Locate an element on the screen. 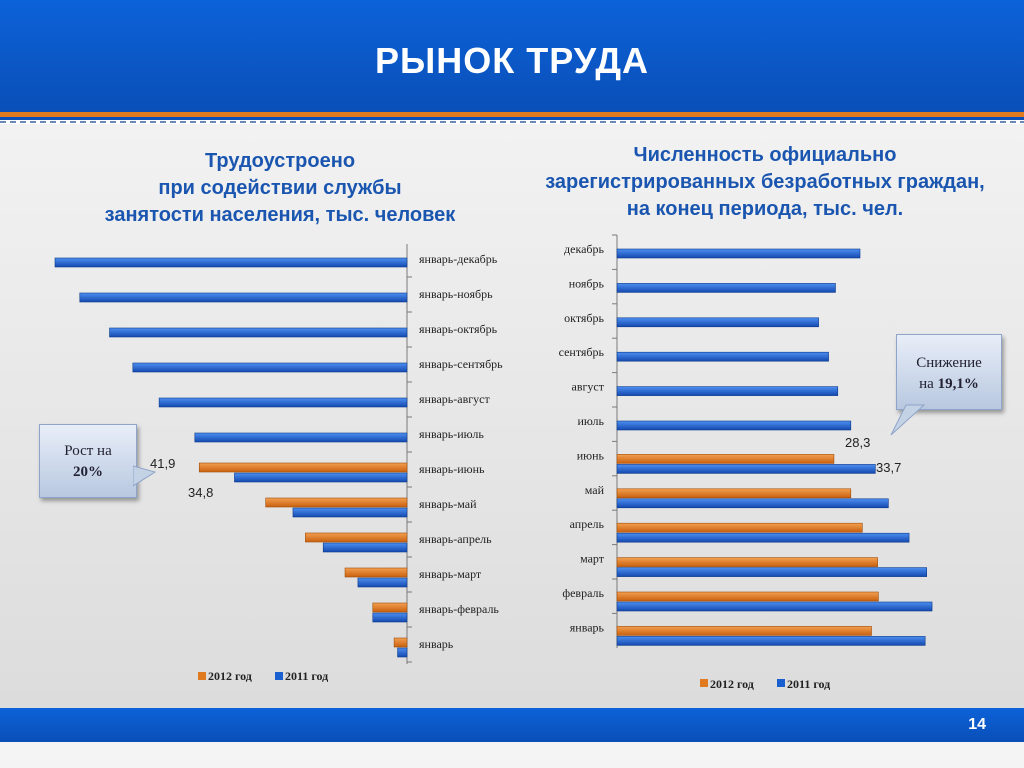  left-chart-category-label: январь-октябрь is located at coordinates (458, 329).